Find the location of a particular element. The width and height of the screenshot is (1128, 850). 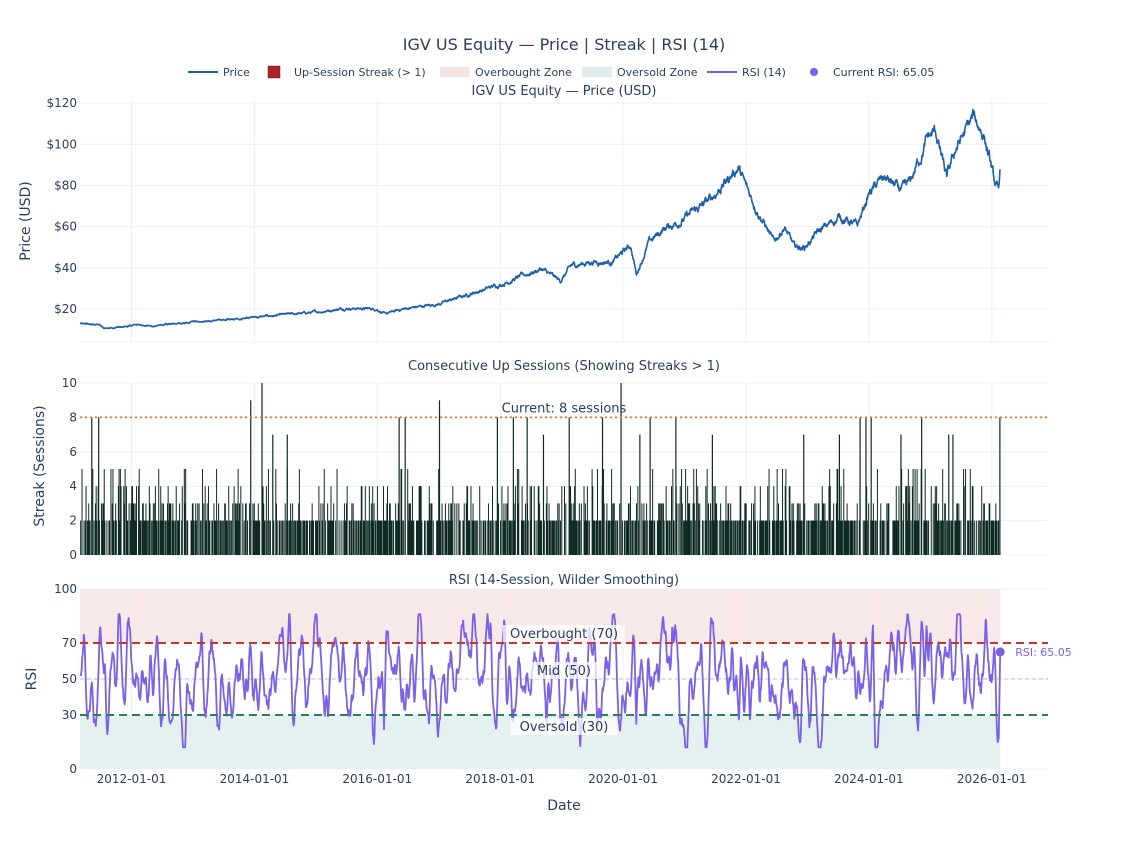

y-tick-label: 2 is located at coordinates (73, 521).